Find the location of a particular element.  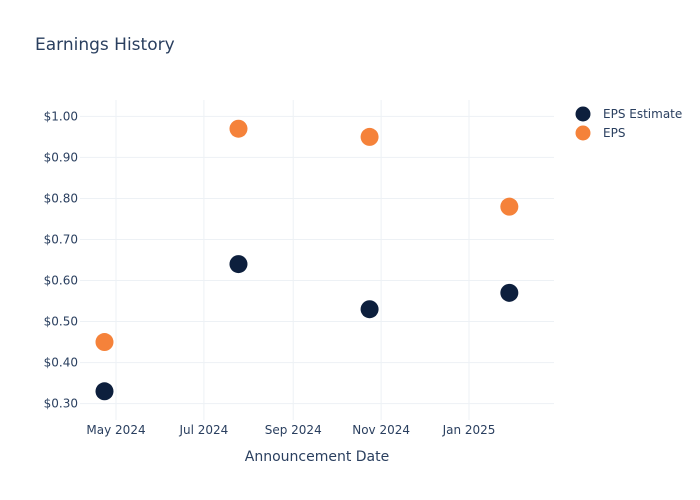

x-tick-label: Sep 2024 is located at coordinates (293, 430).